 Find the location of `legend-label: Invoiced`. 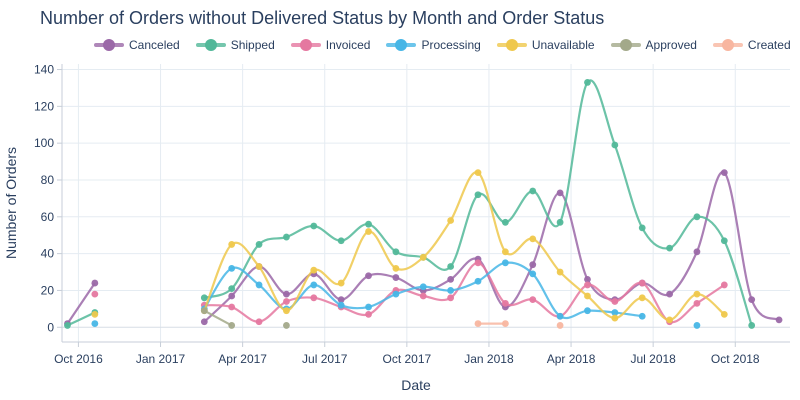

legend-label: Invoiced is located at coordinates (348, 45).